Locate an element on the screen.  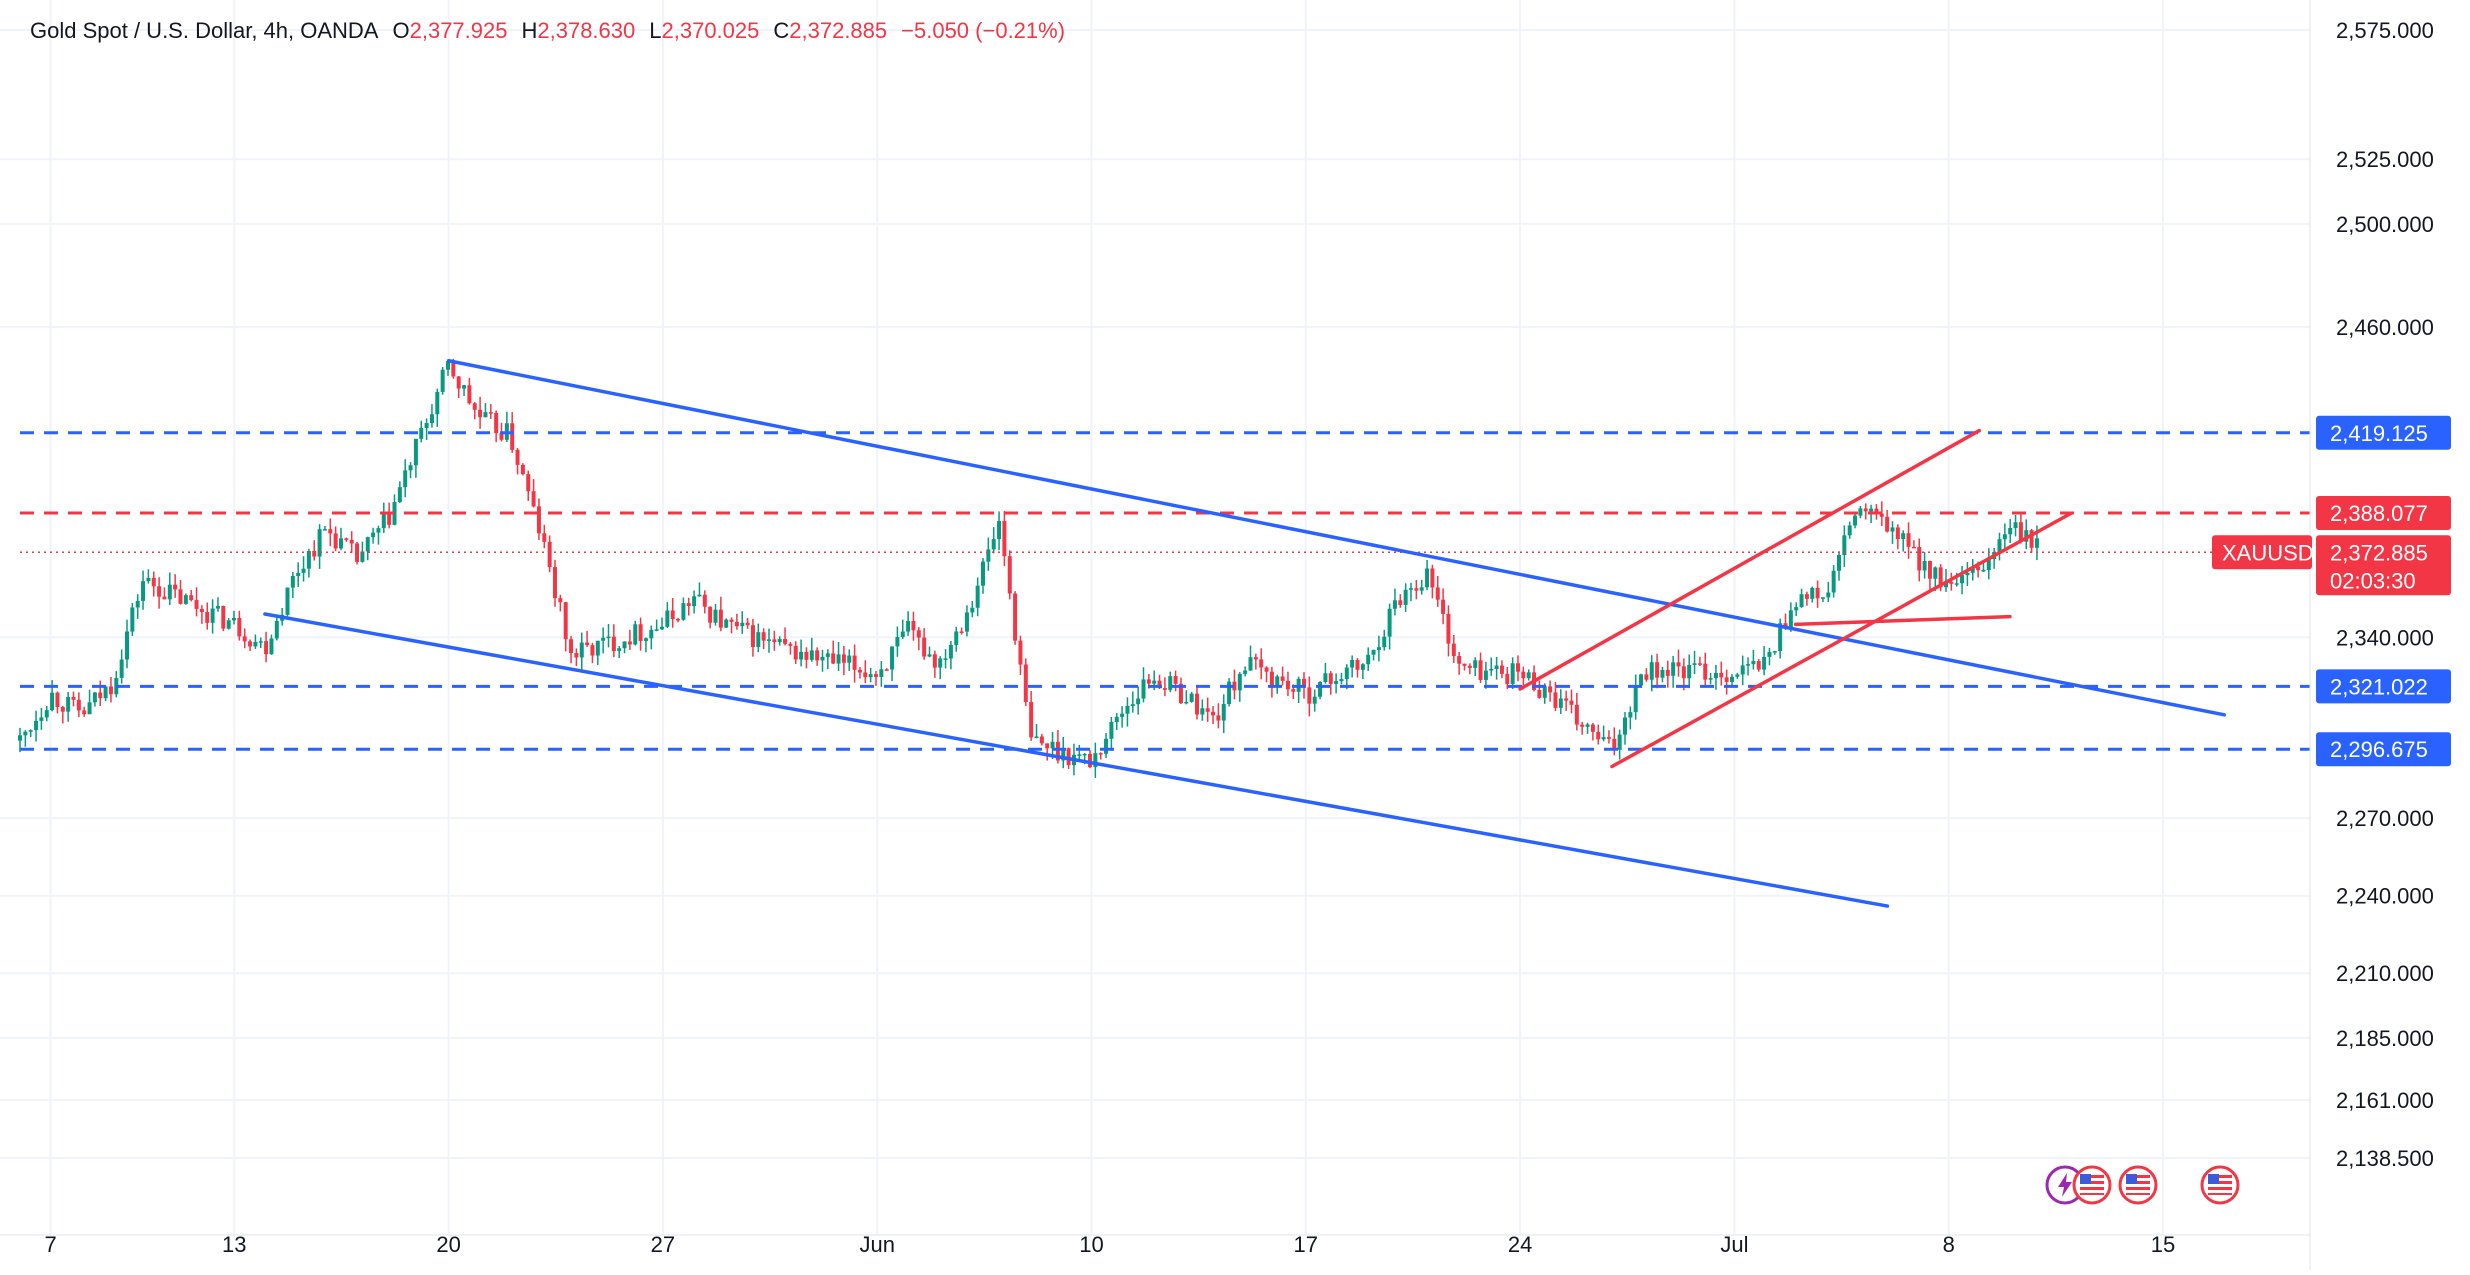
trendline is located at coordinates (1902, 620).